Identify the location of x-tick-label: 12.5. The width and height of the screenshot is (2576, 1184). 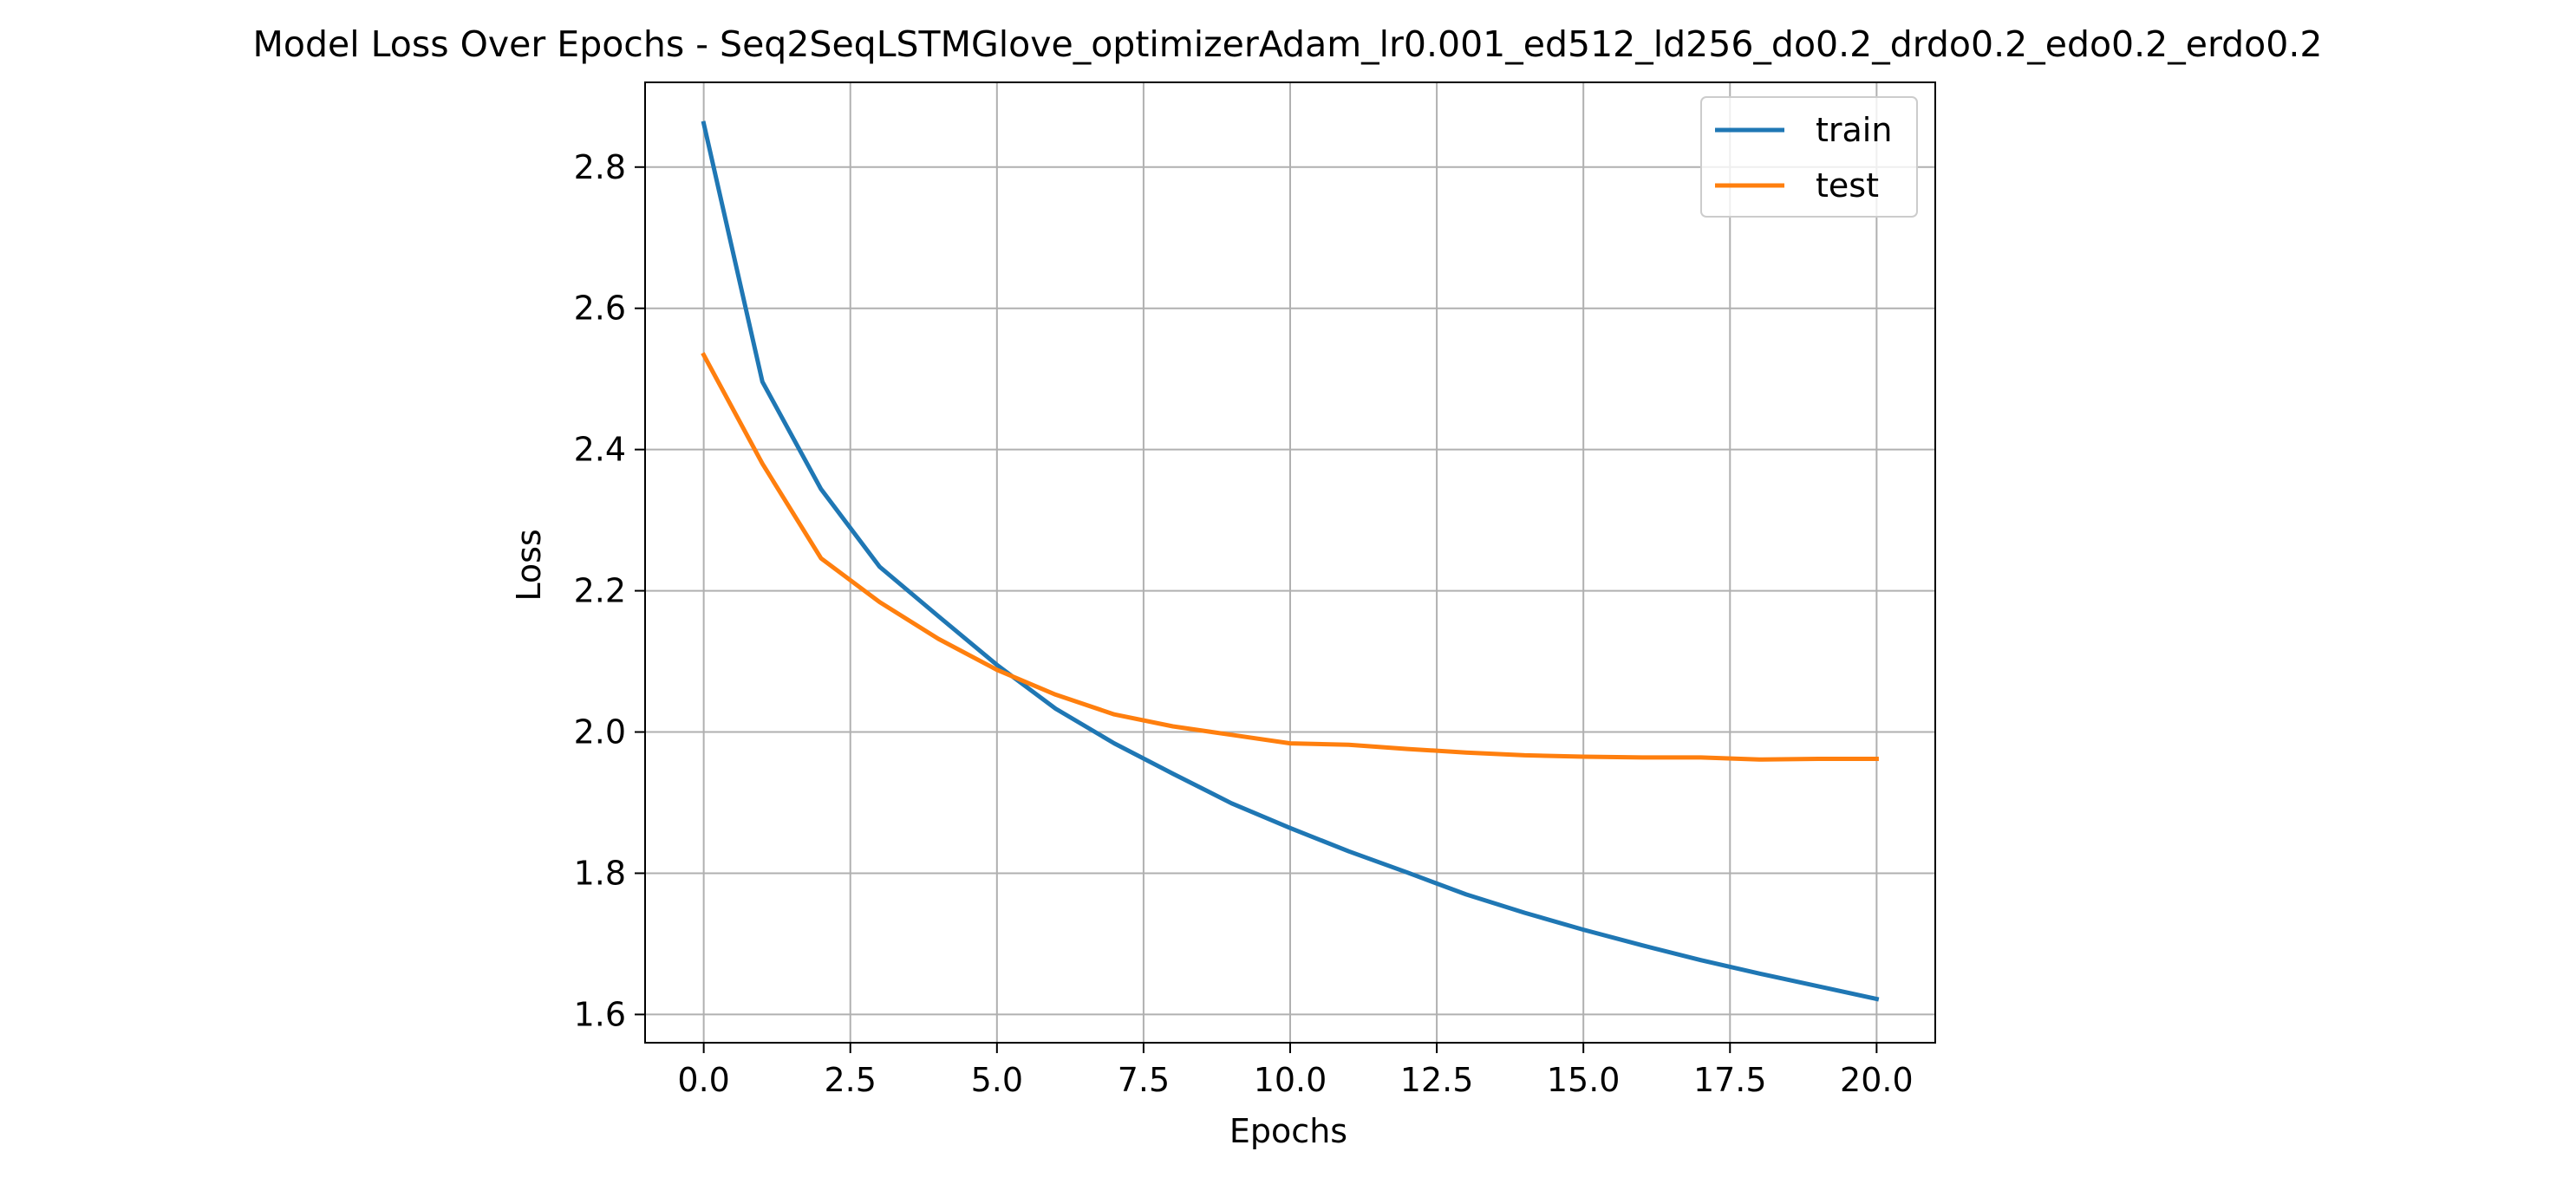
(1437, 1080).